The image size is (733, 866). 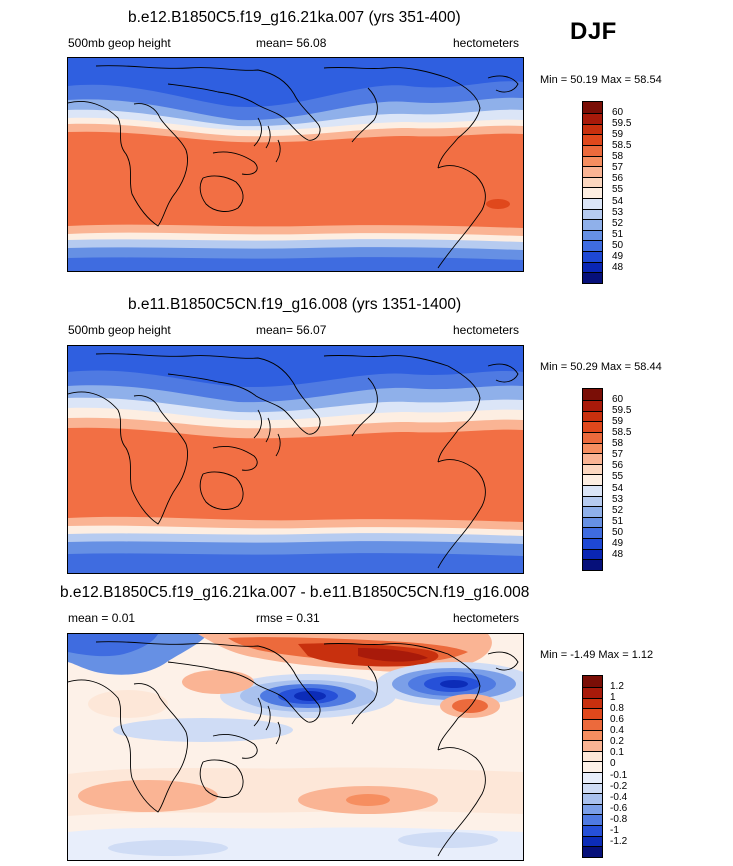 I want to click on panel-3-colorbar-tick: -0.6, so click(x=619, y=808).